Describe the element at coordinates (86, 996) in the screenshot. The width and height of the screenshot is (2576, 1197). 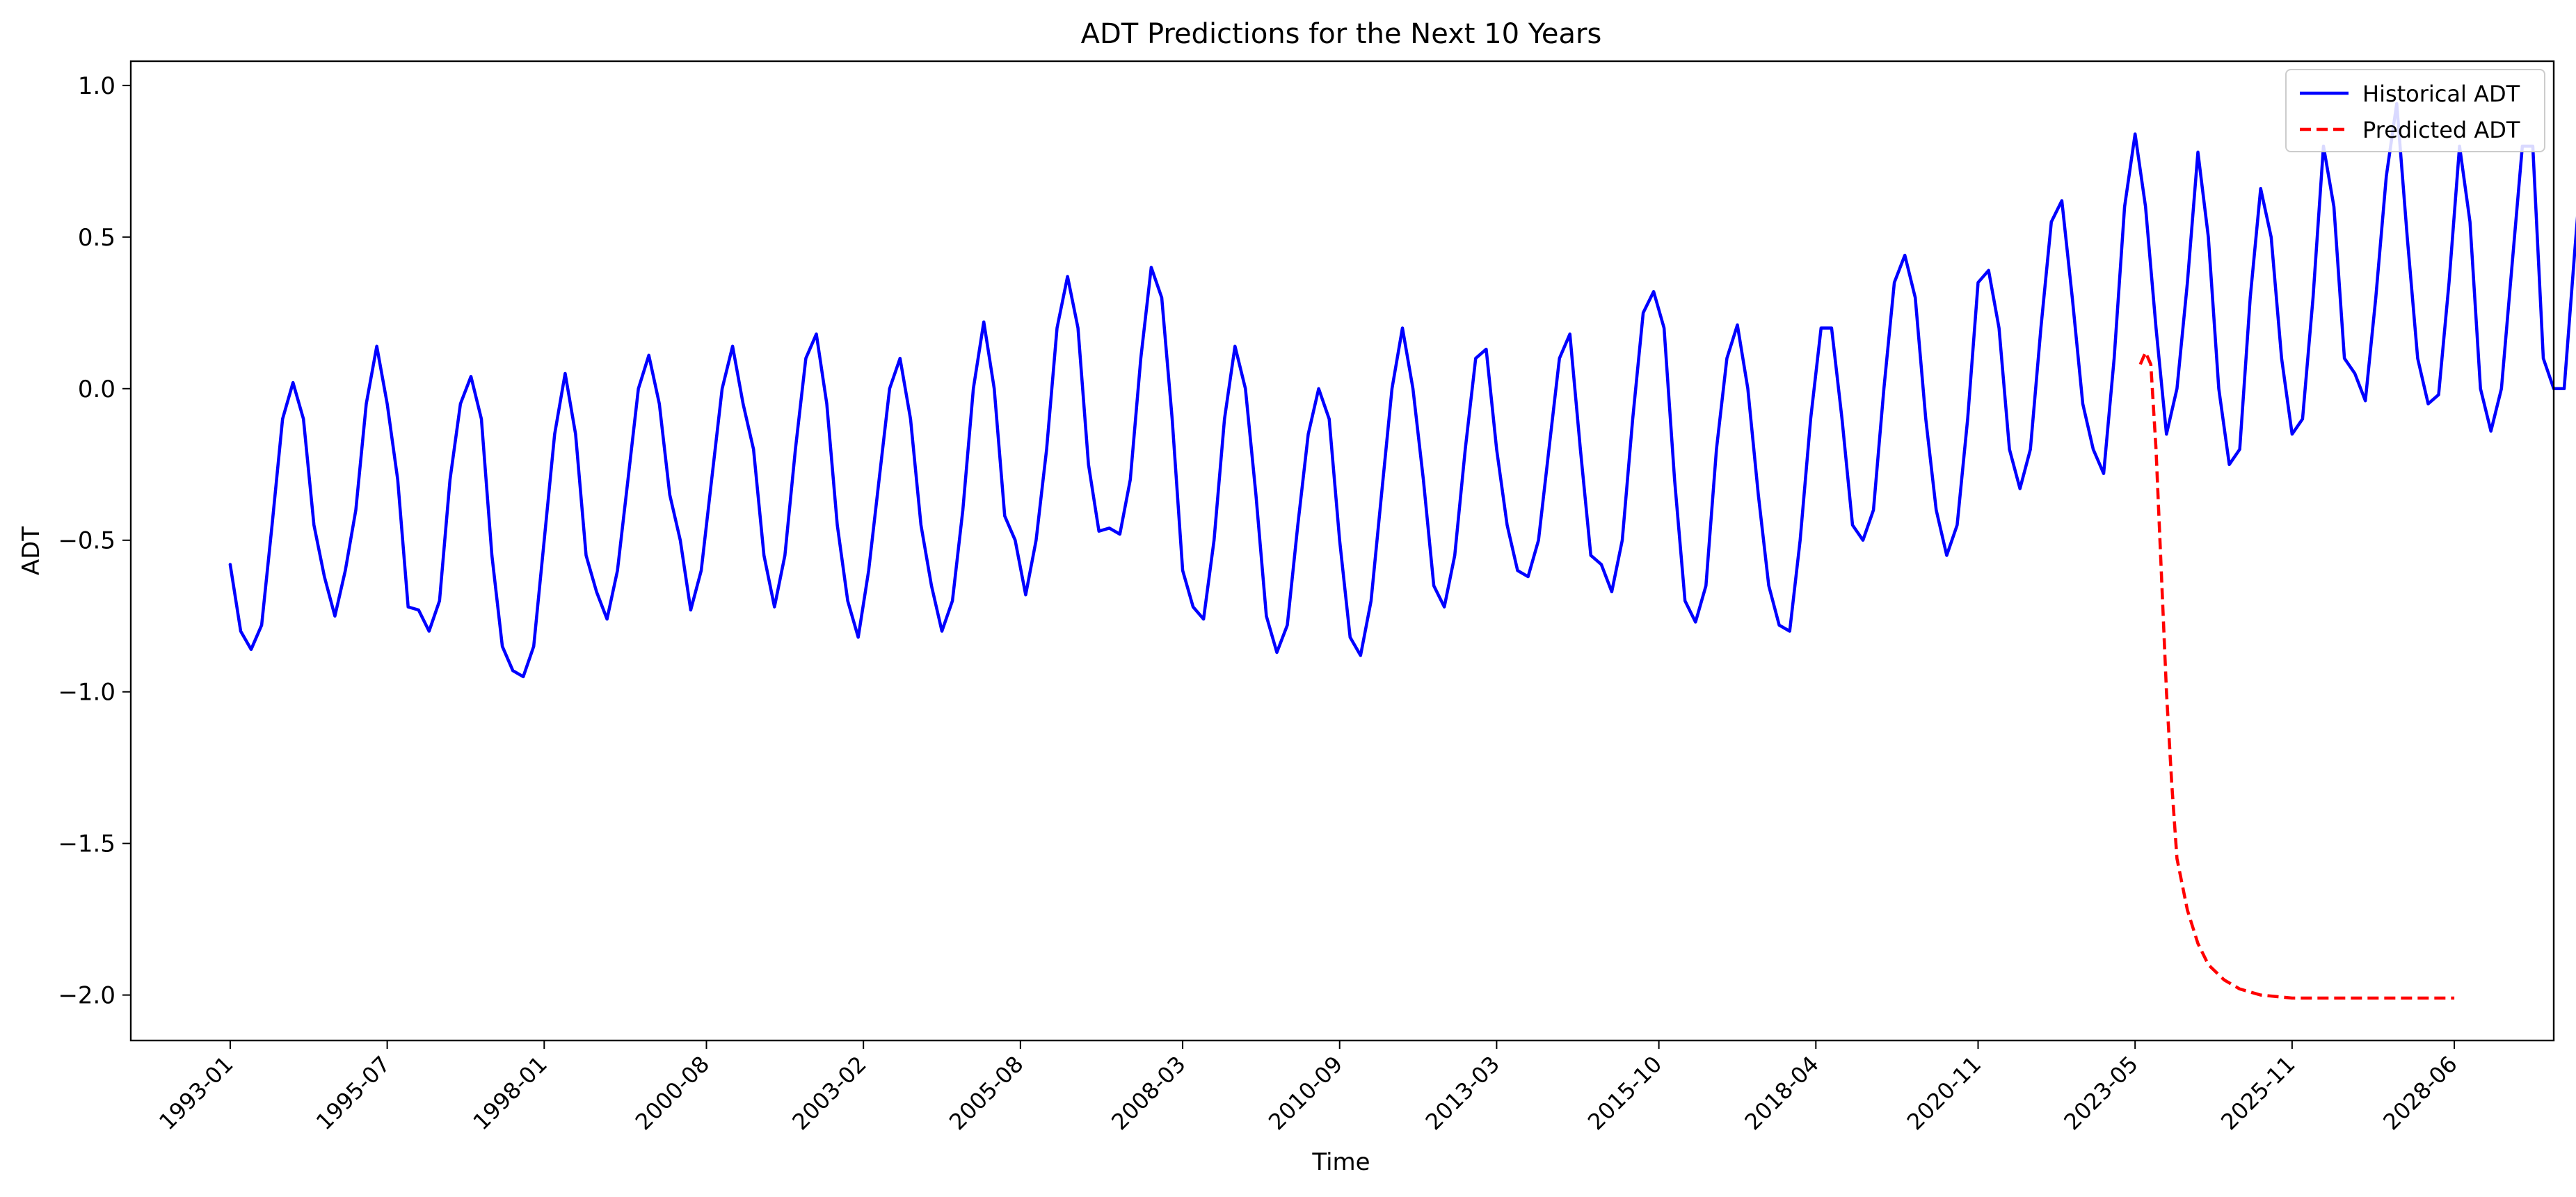
I see `y-tick-label: −2.0` at that location.